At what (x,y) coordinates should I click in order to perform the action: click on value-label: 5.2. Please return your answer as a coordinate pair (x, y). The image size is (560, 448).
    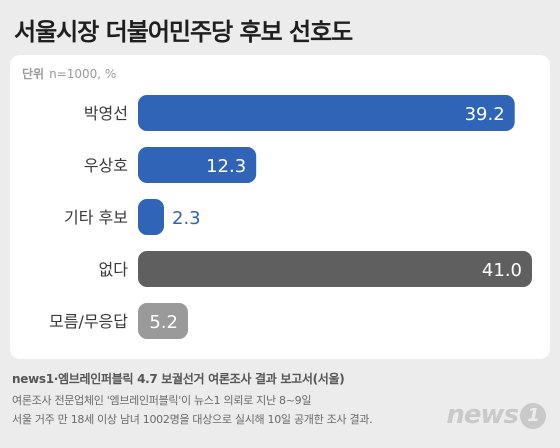
    Looking at the image, I should click on (163, 322).